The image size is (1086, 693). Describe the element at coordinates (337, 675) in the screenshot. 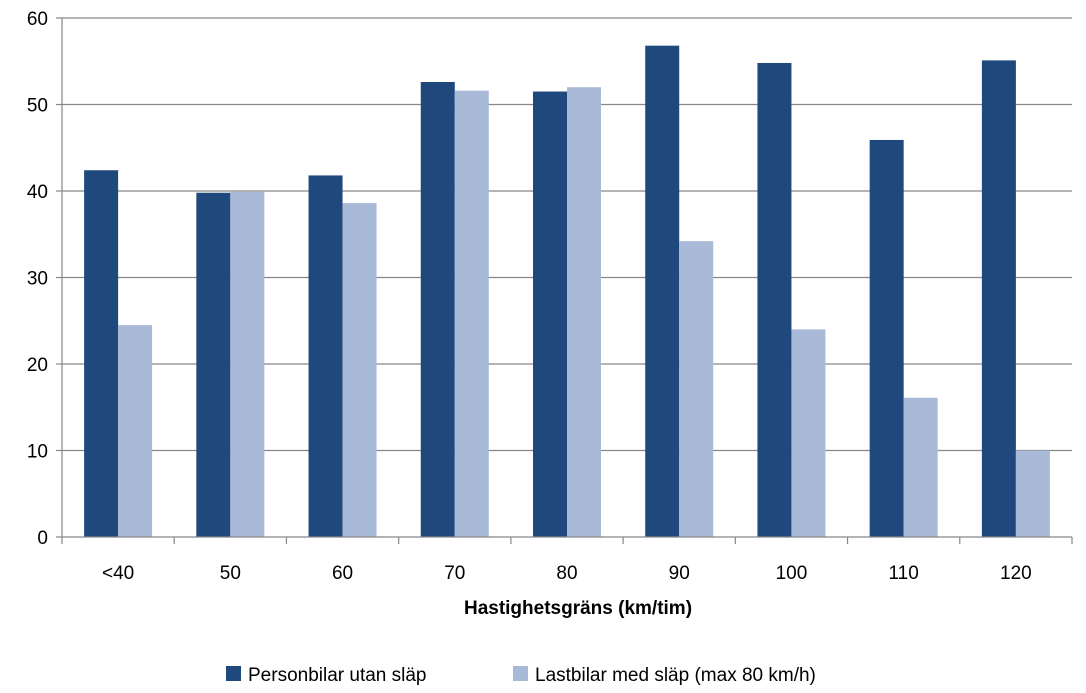

I see `legend-label: Personbilar utan släp` at that location.